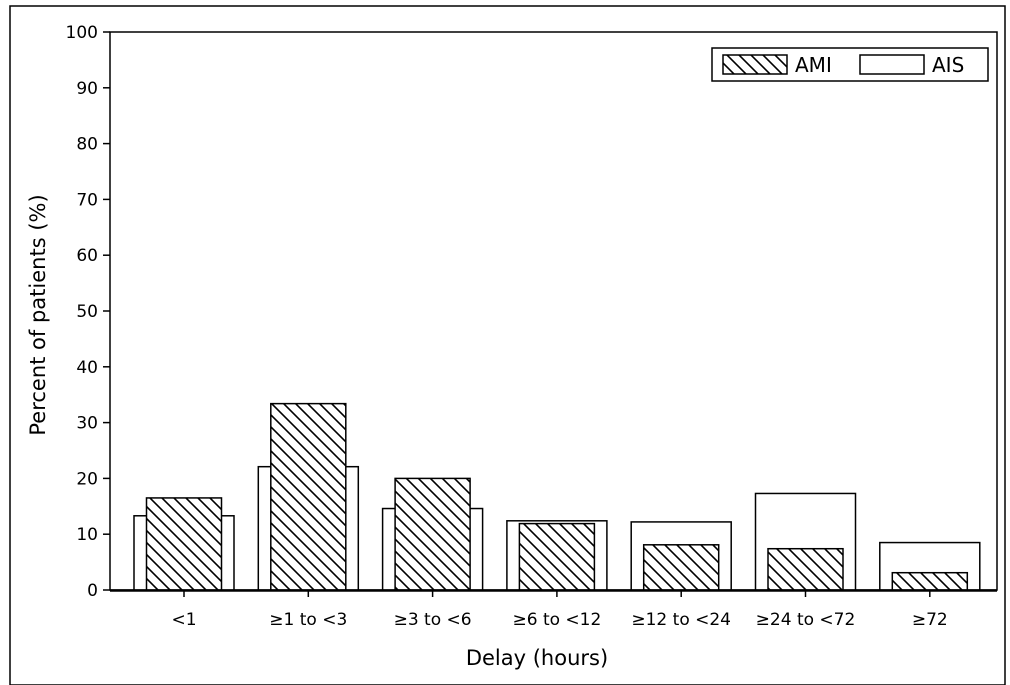 This screenshot has height=685, width=1010. I want to click on legend-label-ais: AIS, so click(948, 65).